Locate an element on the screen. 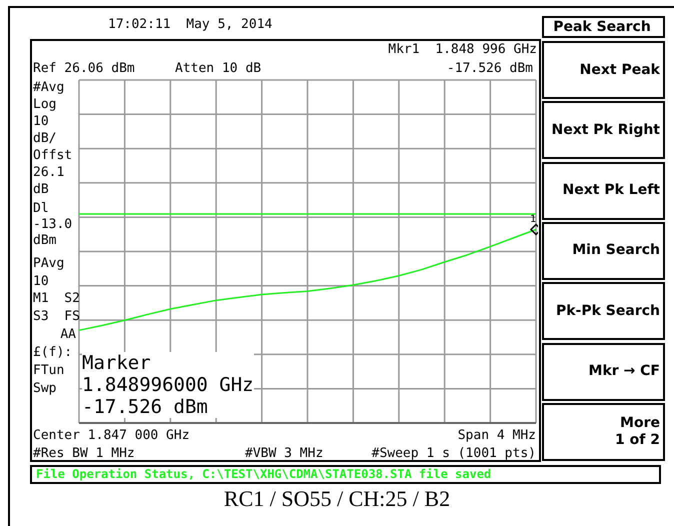  text: Mkr → CF is located at coordinates (603, 371).